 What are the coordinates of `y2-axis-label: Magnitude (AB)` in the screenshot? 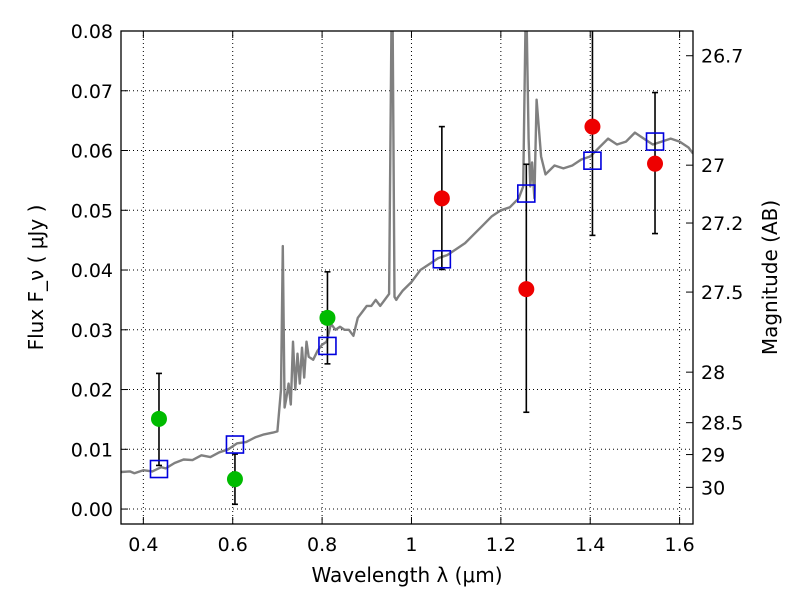 It's located at (770, 277).